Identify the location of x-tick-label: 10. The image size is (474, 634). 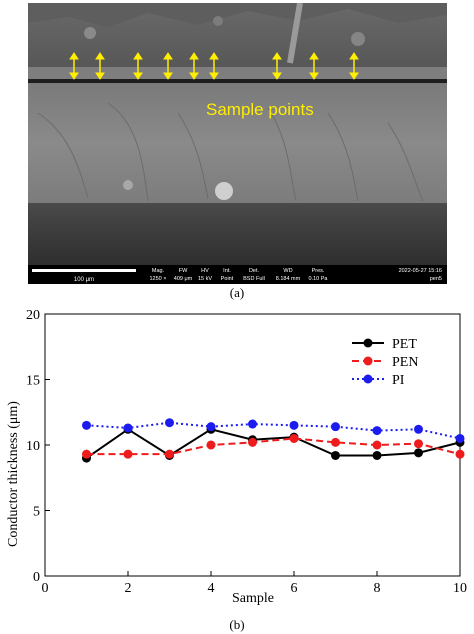
(460, 588).